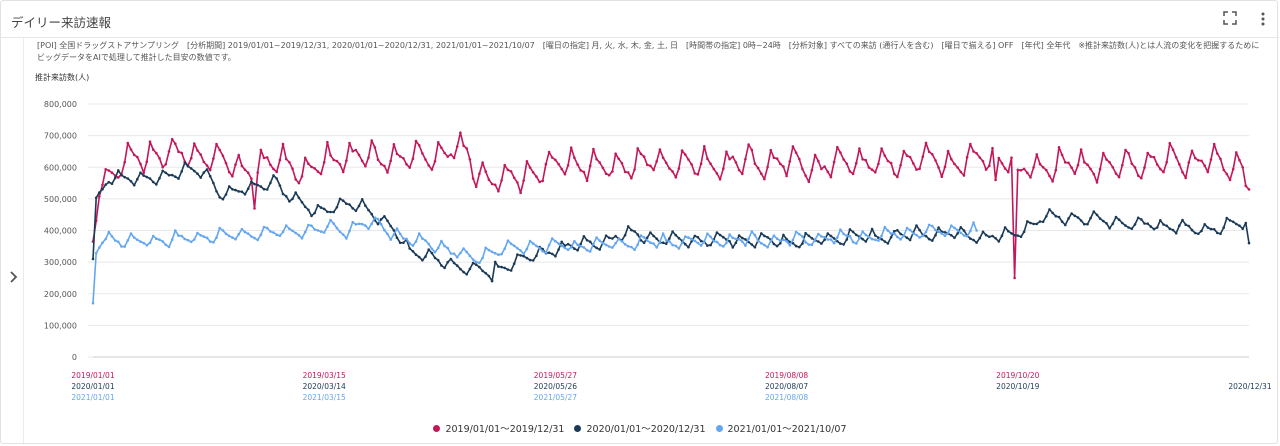 The image size is (1280, 446). What do you see at coordinates (1263, 19) in the screenshot?
I see `more-vert-icon` at bounding box center [1263, 19].